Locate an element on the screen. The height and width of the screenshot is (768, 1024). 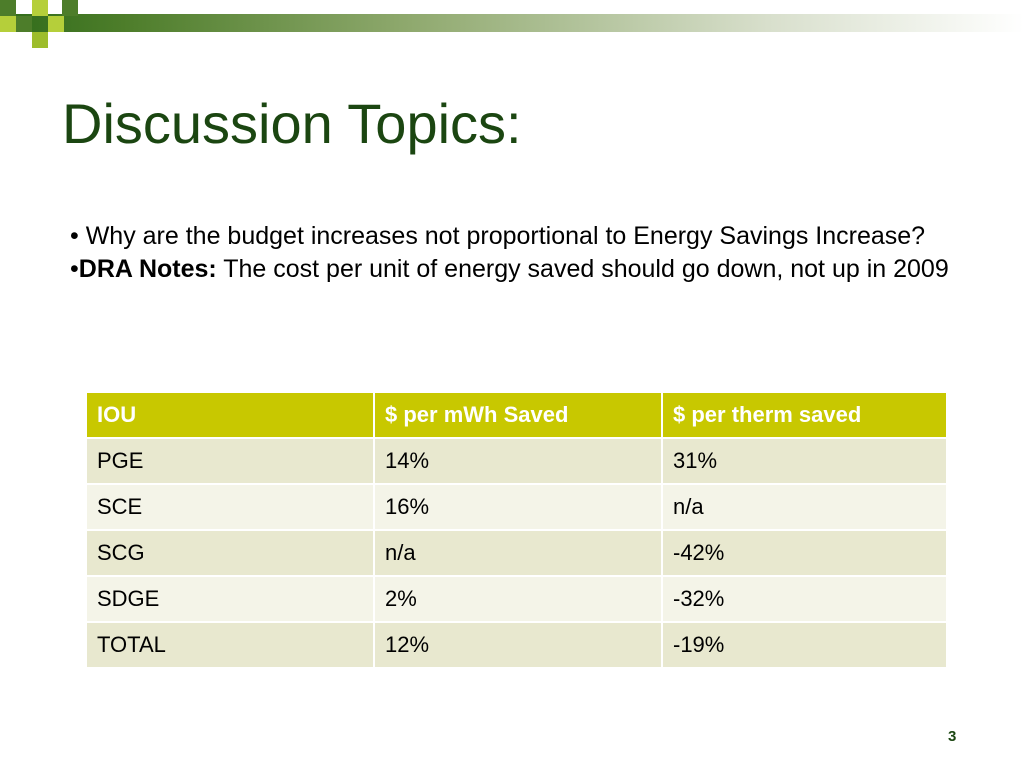
table-cell: 31% is located at coordinates (804, 461).